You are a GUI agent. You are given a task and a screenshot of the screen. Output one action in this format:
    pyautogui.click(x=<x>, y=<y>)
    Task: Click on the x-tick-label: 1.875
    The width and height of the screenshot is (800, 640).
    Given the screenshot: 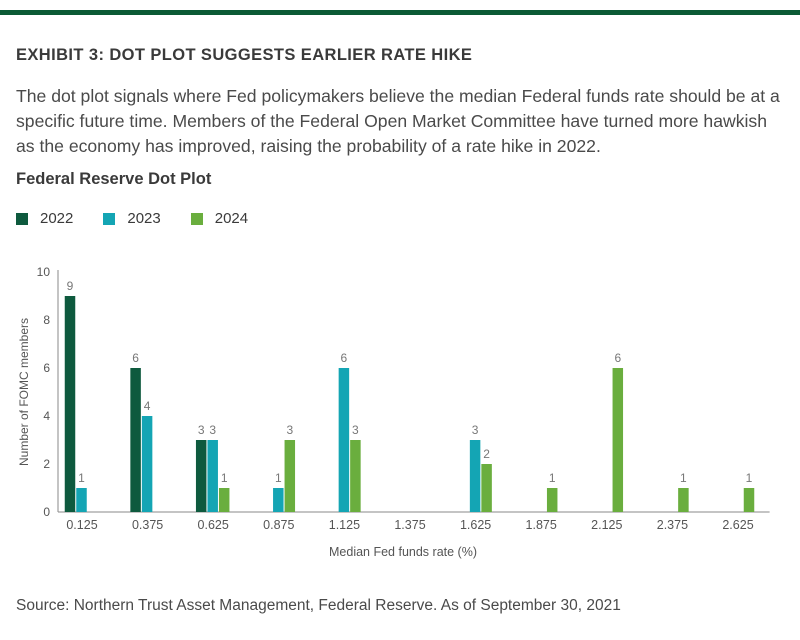 What is the action you would take?
    pyautogui.click(x=541, y=525)
    